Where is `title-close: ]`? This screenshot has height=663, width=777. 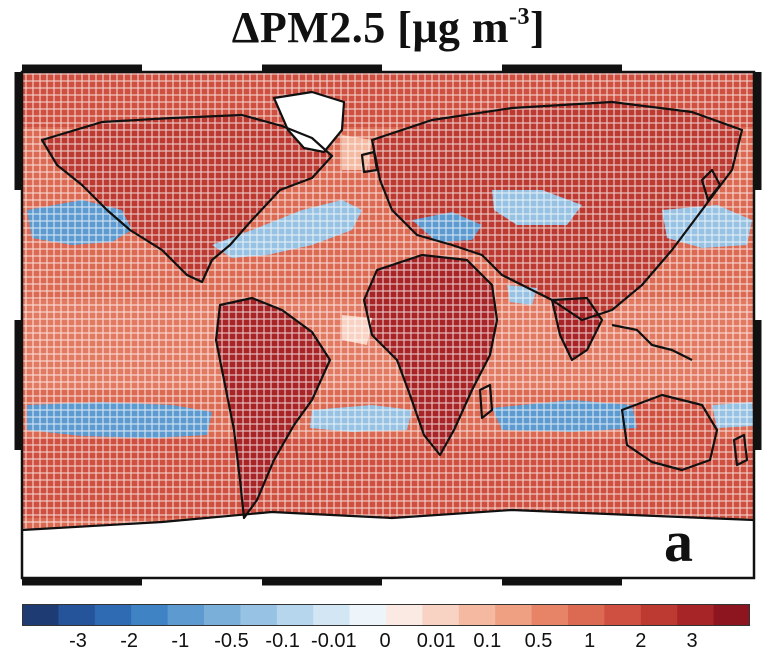 title-close: ] is located at coordinates (538, 27).